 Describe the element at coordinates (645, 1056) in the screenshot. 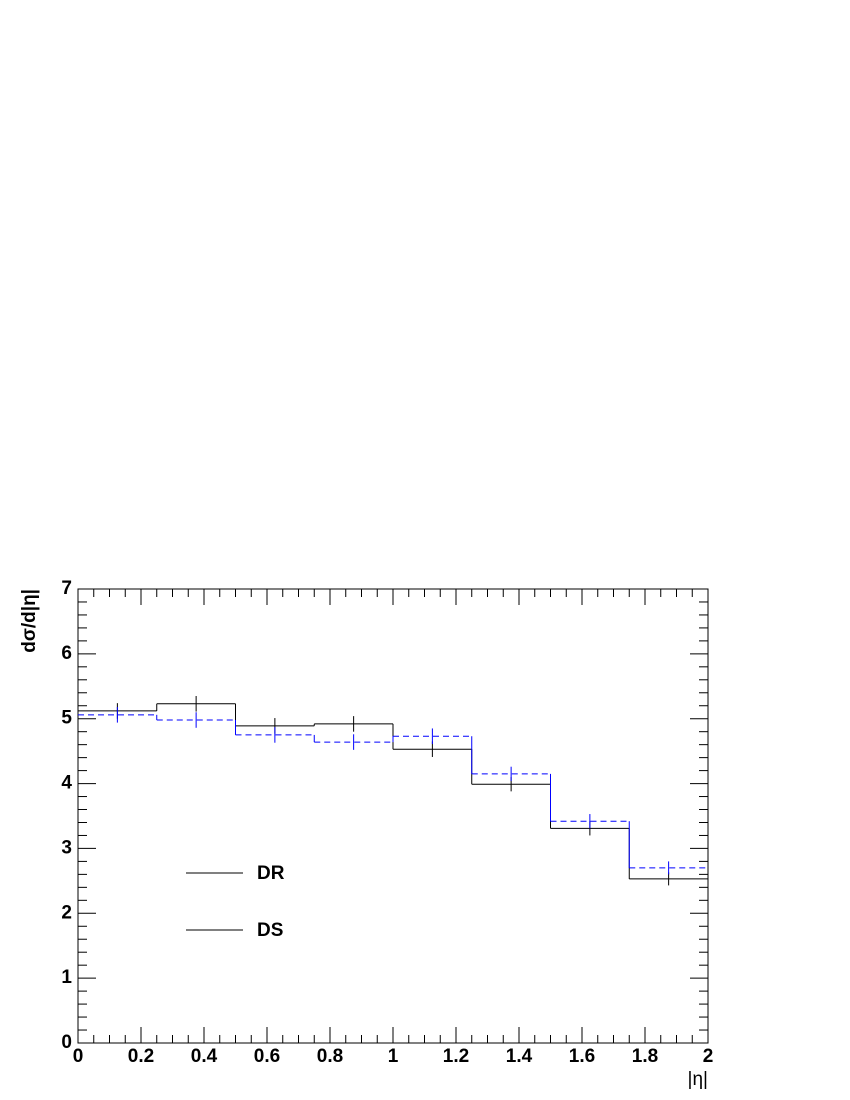

I see `x-tick-label: 1.8` at that location.